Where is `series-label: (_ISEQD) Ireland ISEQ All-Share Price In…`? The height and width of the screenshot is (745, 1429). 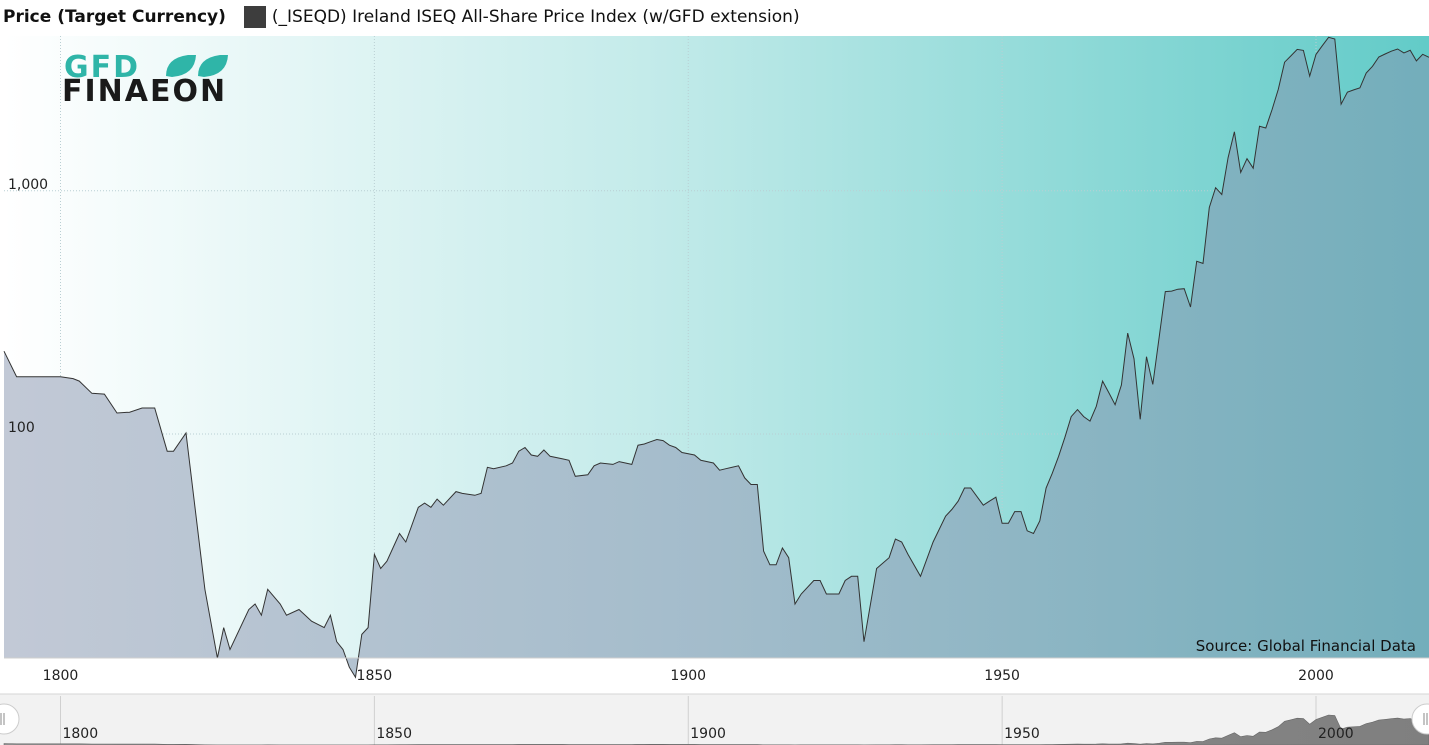
series-label: (_ISEQD) Ireland ISEQ All-Share Price In… is located at coordinates (535, 17).